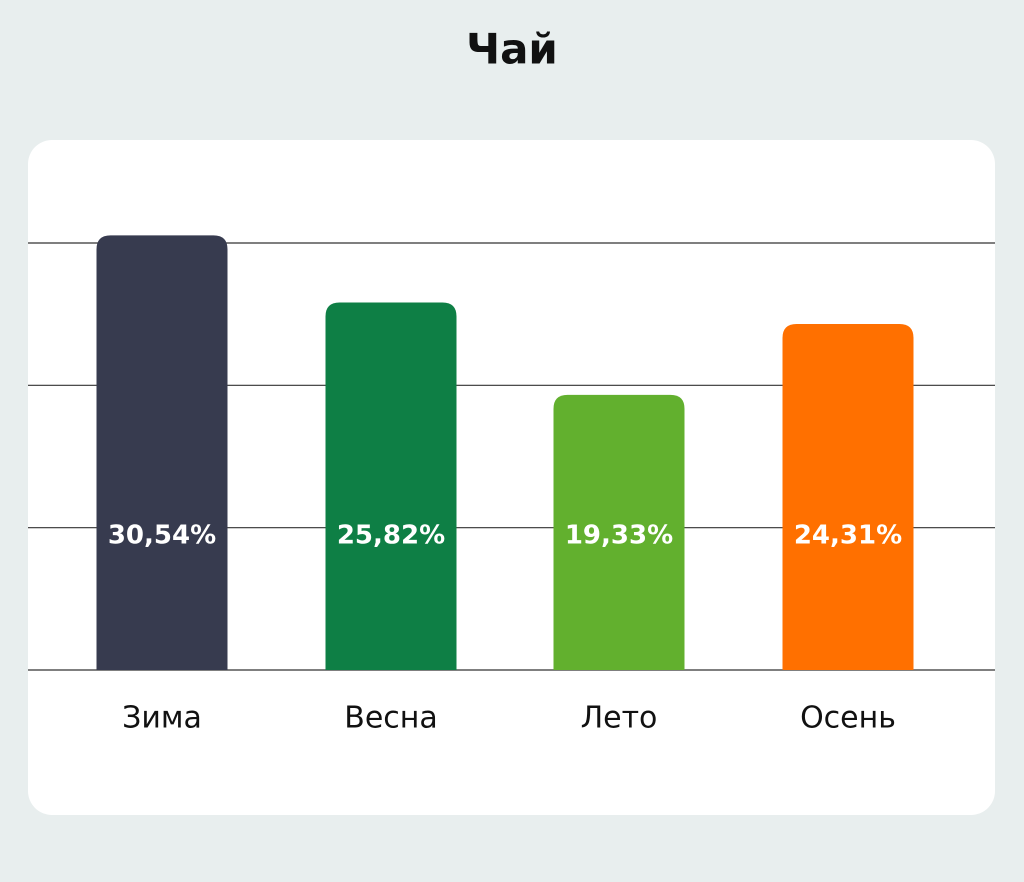  Describe the element at coordinates (848, 718) in the screenshot. I see `x-tick-label: Осень` at that location.